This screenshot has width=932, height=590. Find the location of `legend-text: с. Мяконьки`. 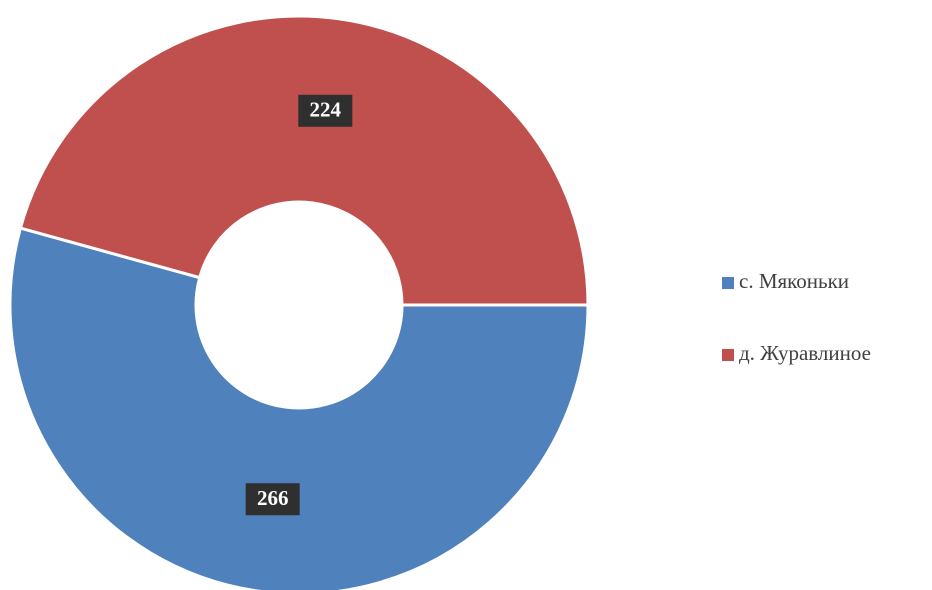

legend-text: с. Мяконьки is located at coordinates (794, 281).